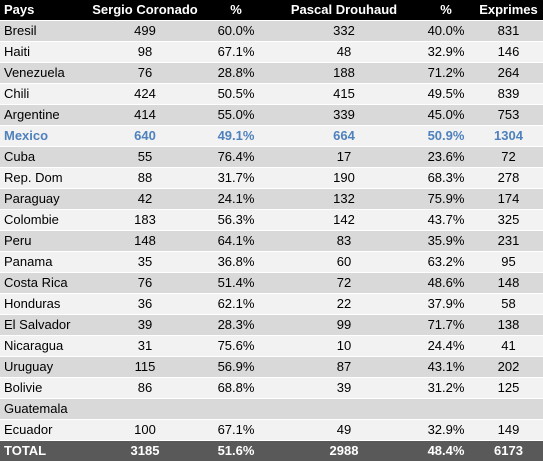 The image size is (543, 462). What do you see at coordinates (344, 325) in the screenshot?
I see `cell-pascal-drouhaud: 99` at bounding box center [344, 325].